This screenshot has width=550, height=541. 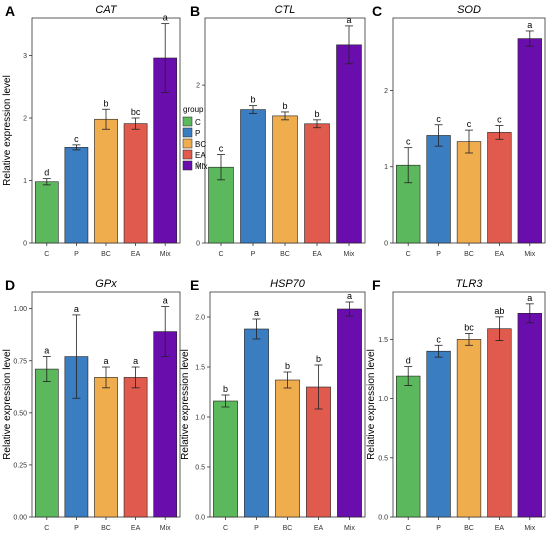 I want to click on legend-swatch-Mix, so click(x=187, y=165).